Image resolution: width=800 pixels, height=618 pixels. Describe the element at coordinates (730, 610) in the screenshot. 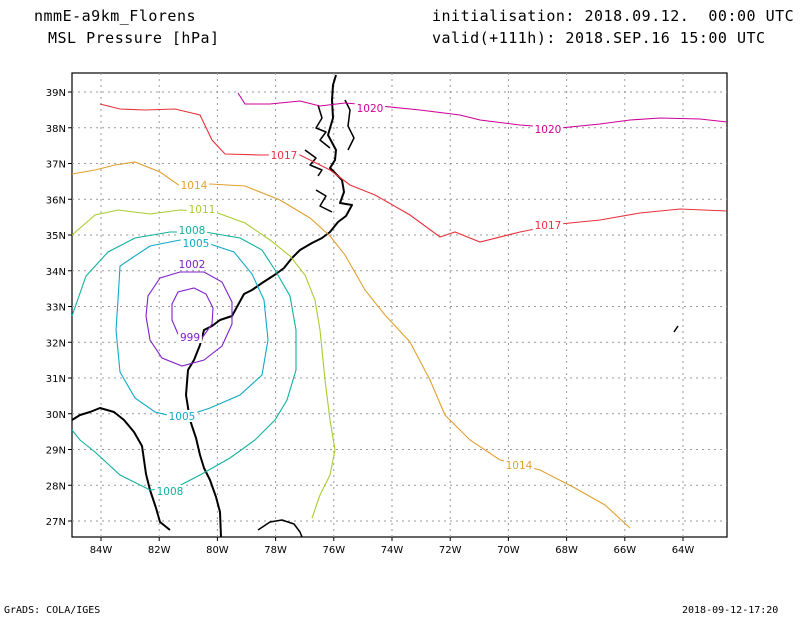

I see `timestamp: 2018-09-12-17:20` at that location.